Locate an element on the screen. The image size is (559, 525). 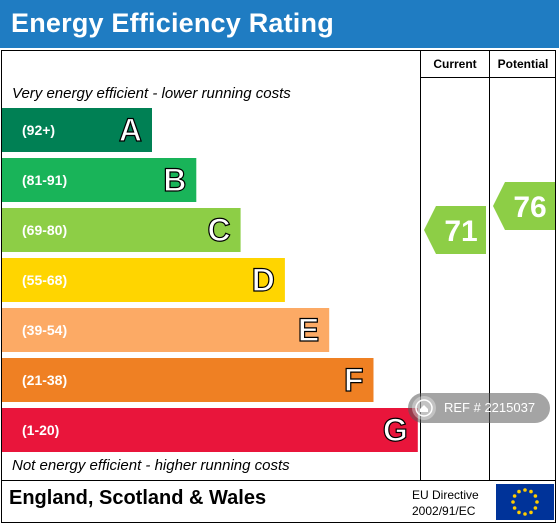
directive-line-1: EU Directive is located at coordinates (445, 495).